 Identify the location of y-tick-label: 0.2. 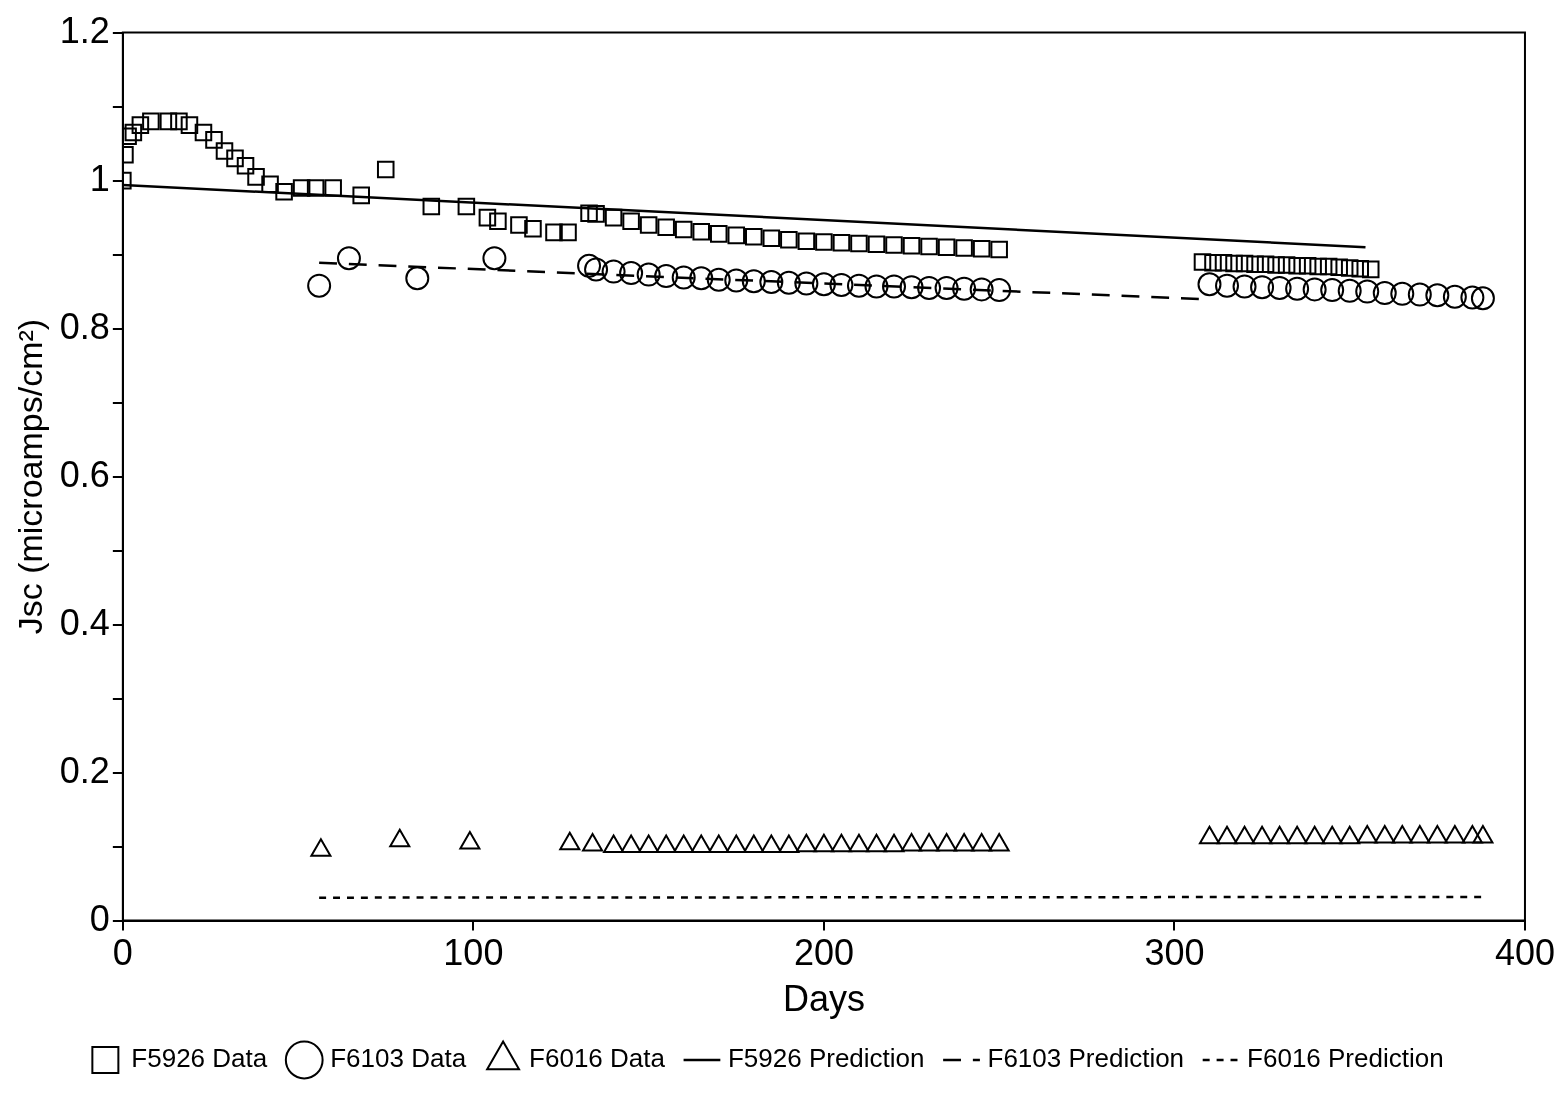
(84, 770).